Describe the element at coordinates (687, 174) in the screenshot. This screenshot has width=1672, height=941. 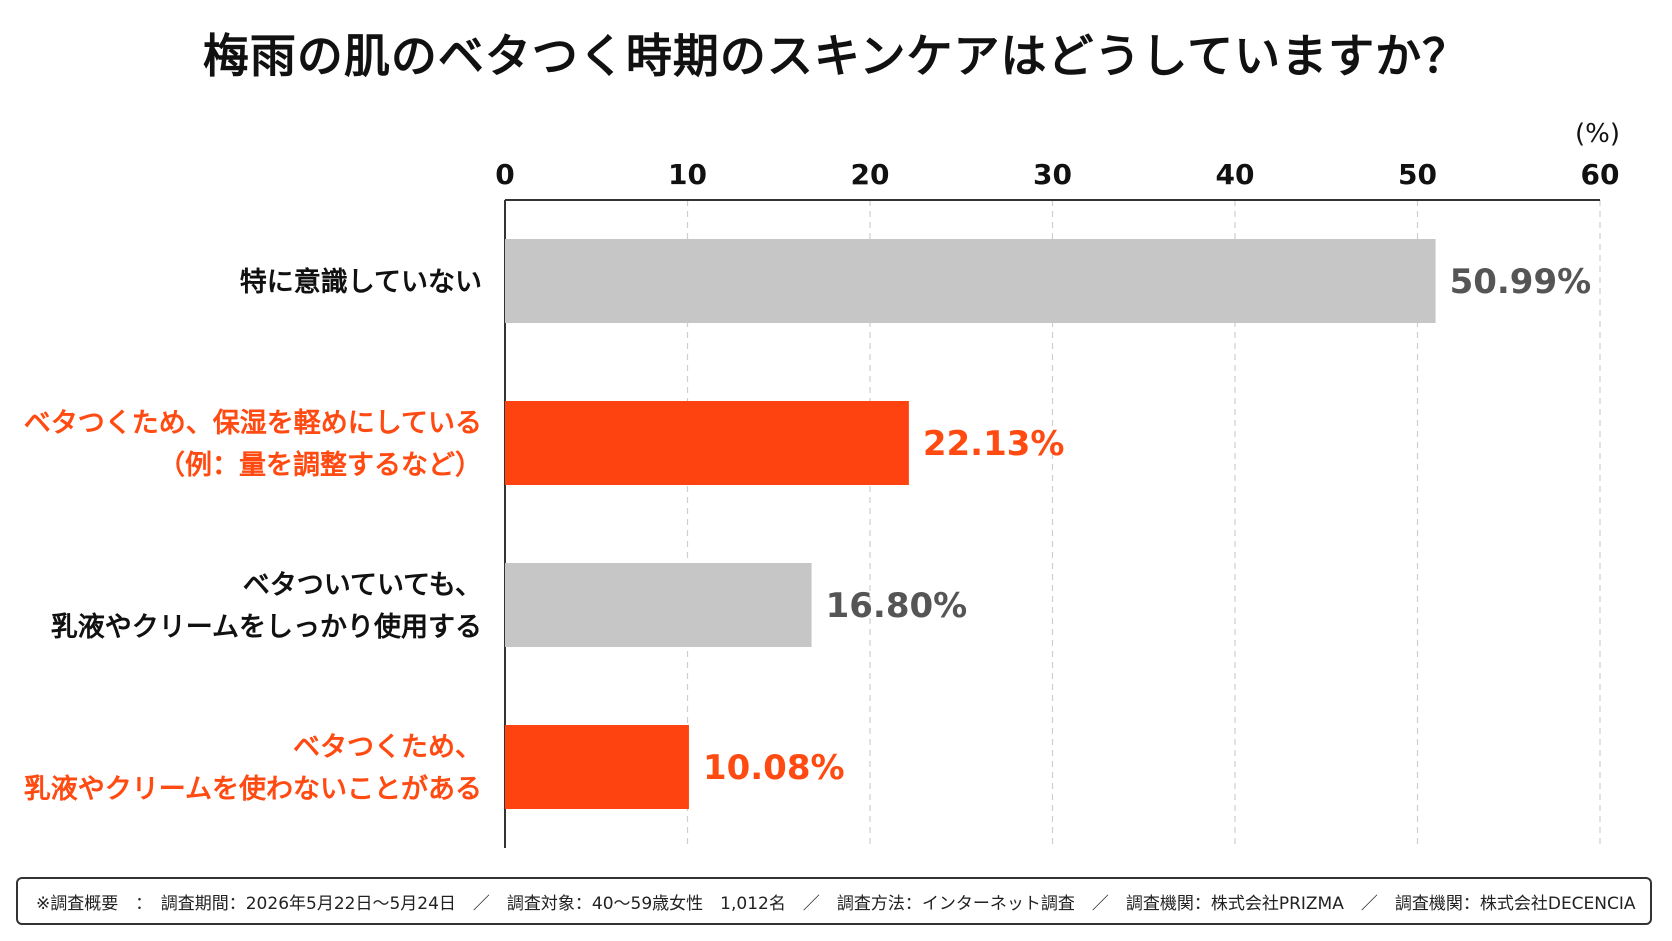
I see `tick-label: 10` at that location.